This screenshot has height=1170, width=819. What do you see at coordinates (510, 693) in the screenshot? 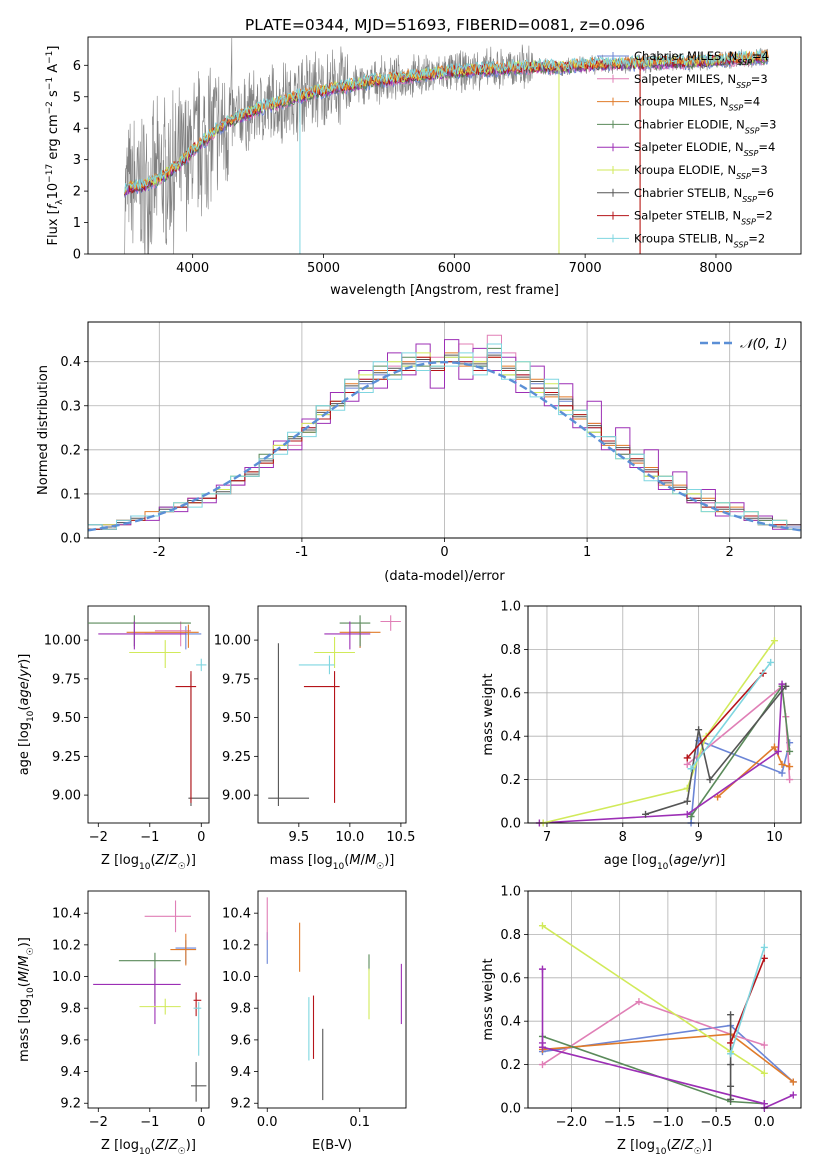
I see `y-tick-label: 0.6` at bounding box center [510, 693].